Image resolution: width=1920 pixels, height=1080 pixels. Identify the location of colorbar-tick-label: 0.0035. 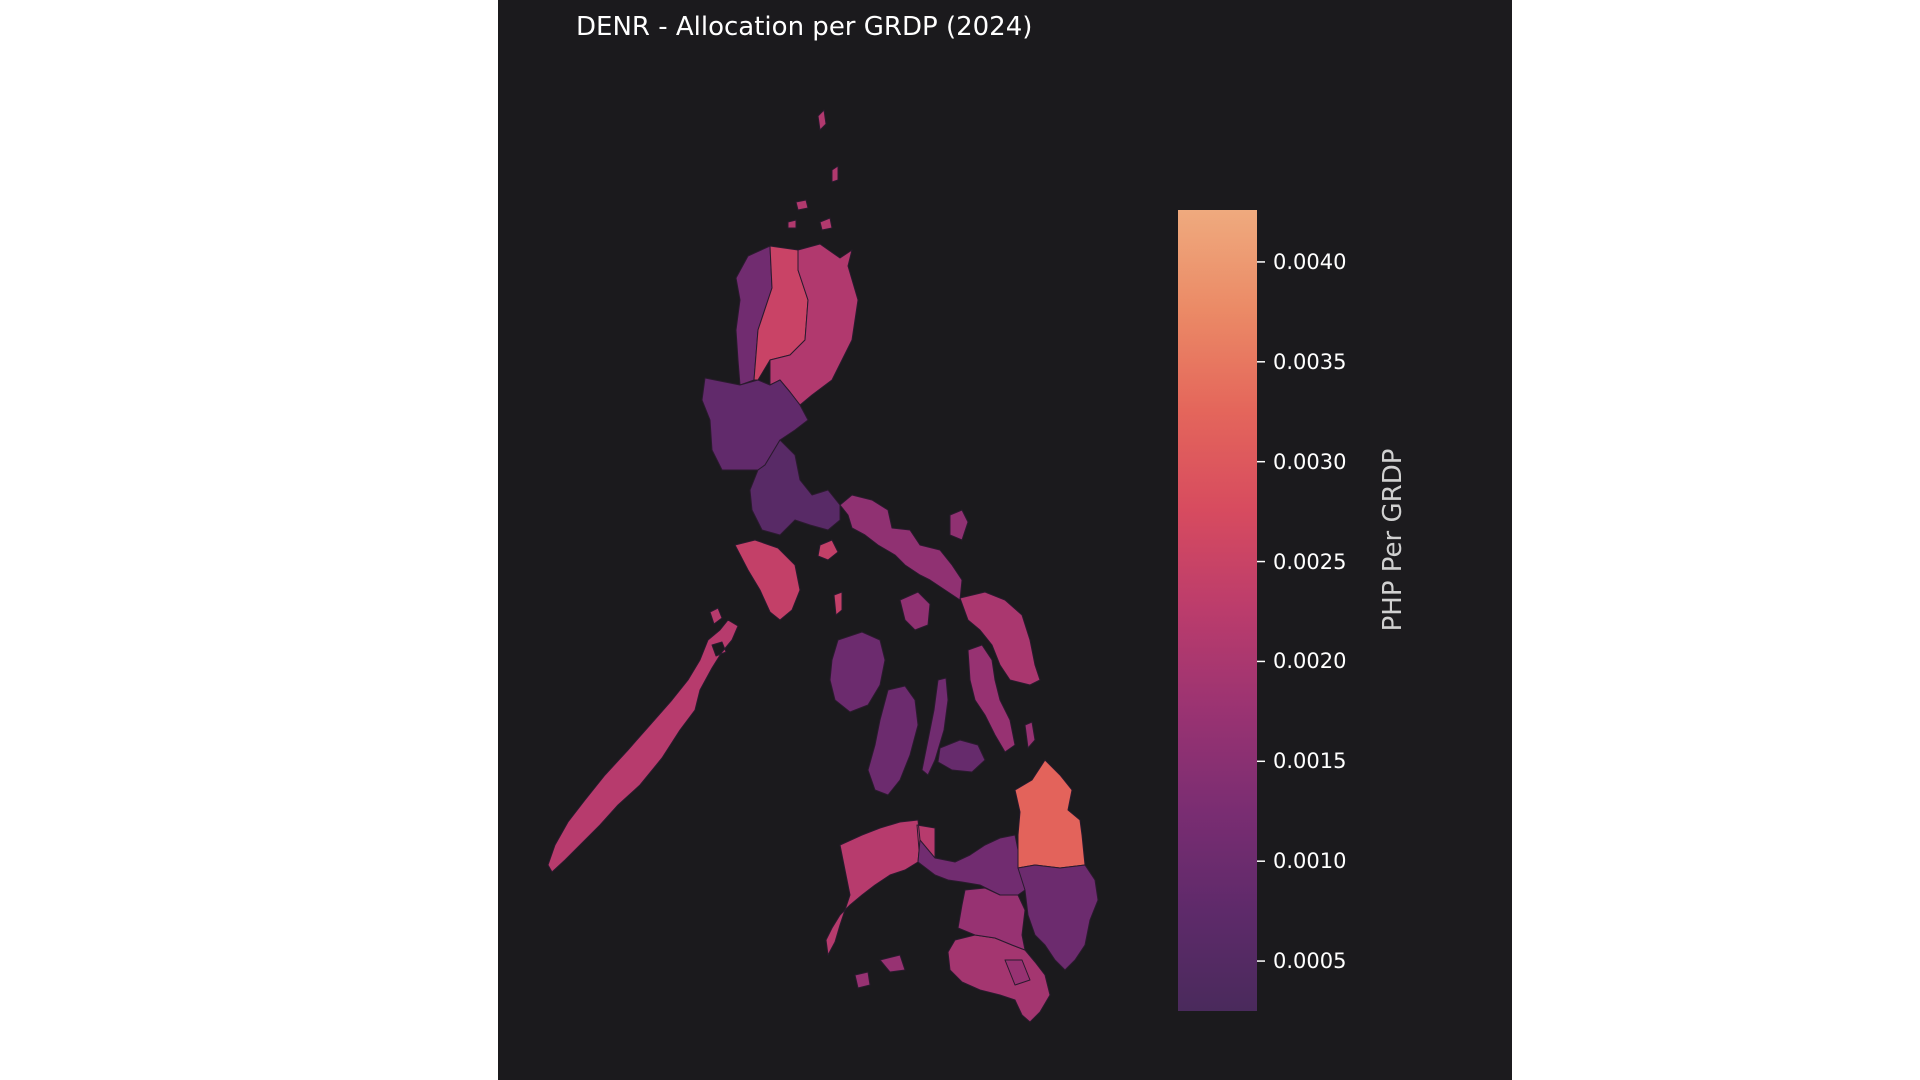
(1310, 361).